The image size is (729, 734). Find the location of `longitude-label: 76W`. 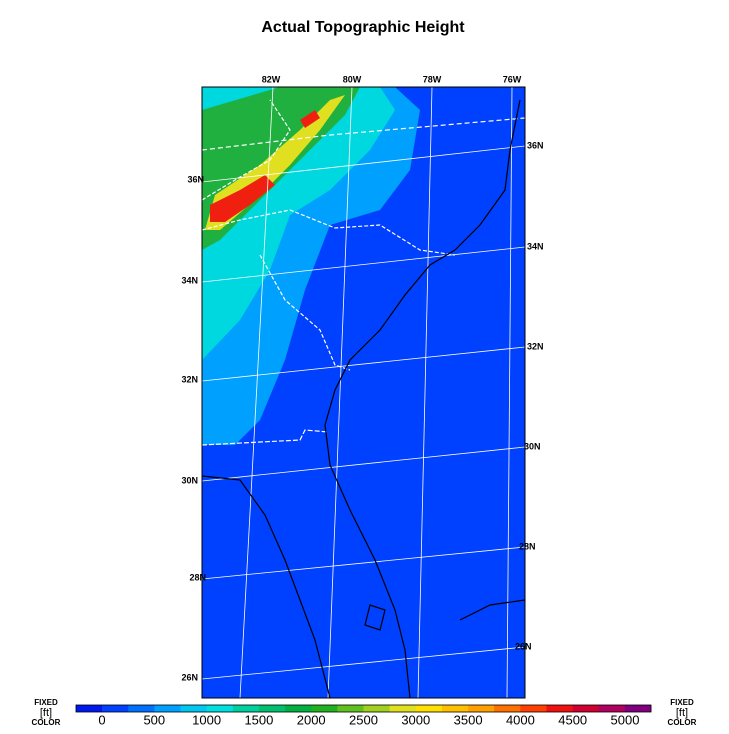

longitude-label: 76W is located at coordinates (512, 79).